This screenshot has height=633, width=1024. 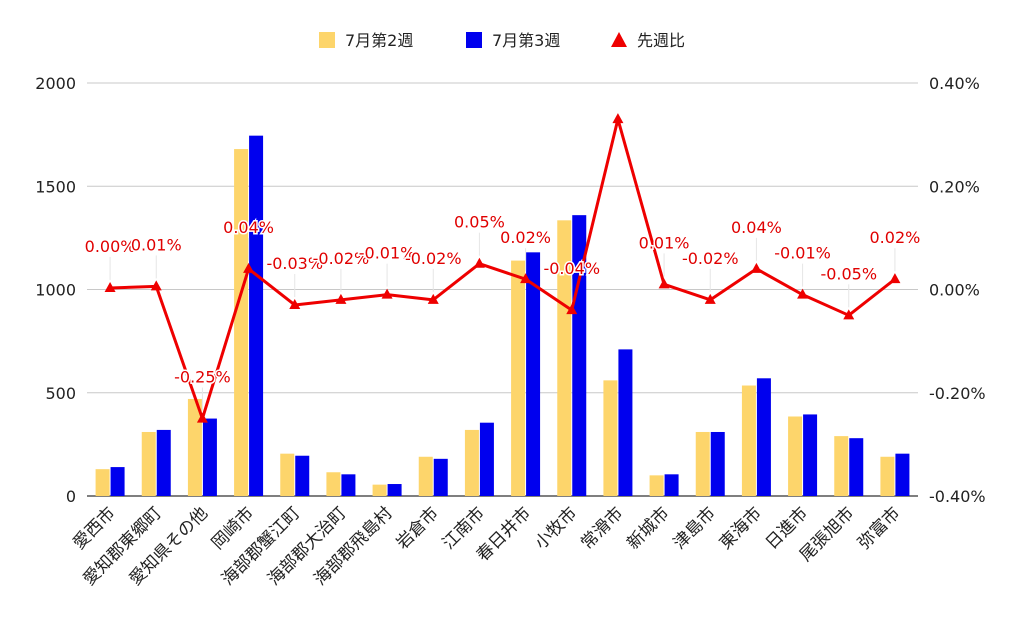 What do you see at coordinates (71, 496) in the screenshot?
I see `left-tick-label: 0` at bounding box center [71, 496].